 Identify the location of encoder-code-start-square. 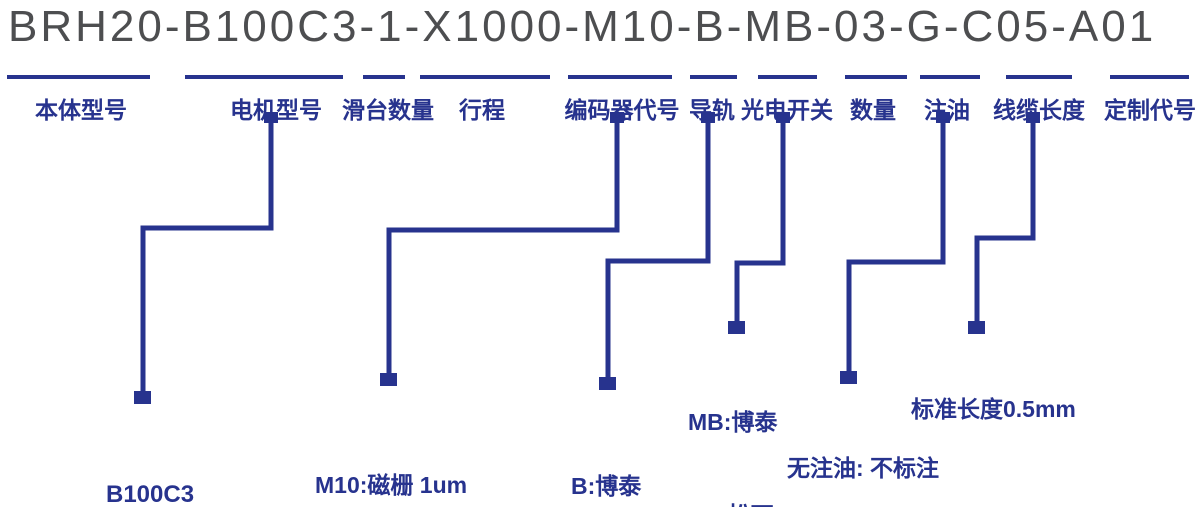
(617, 117).